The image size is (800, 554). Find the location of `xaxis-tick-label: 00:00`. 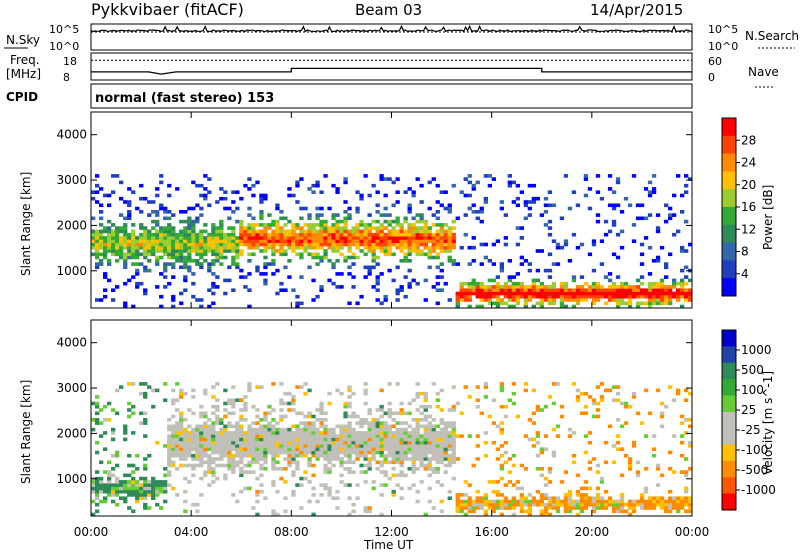

xaxis-tick-label: 00:00 is located at coordinates (692, 532).